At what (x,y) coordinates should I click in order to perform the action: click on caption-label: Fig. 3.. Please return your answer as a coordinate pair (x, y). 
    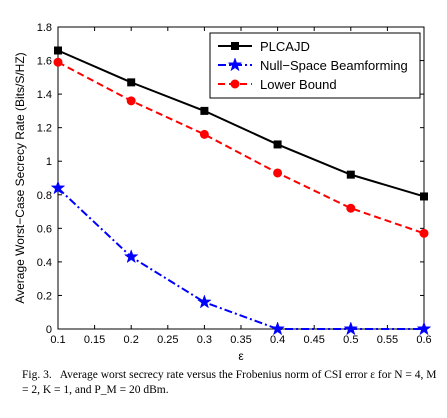
    Looking at the image, I should click on (37, 375).